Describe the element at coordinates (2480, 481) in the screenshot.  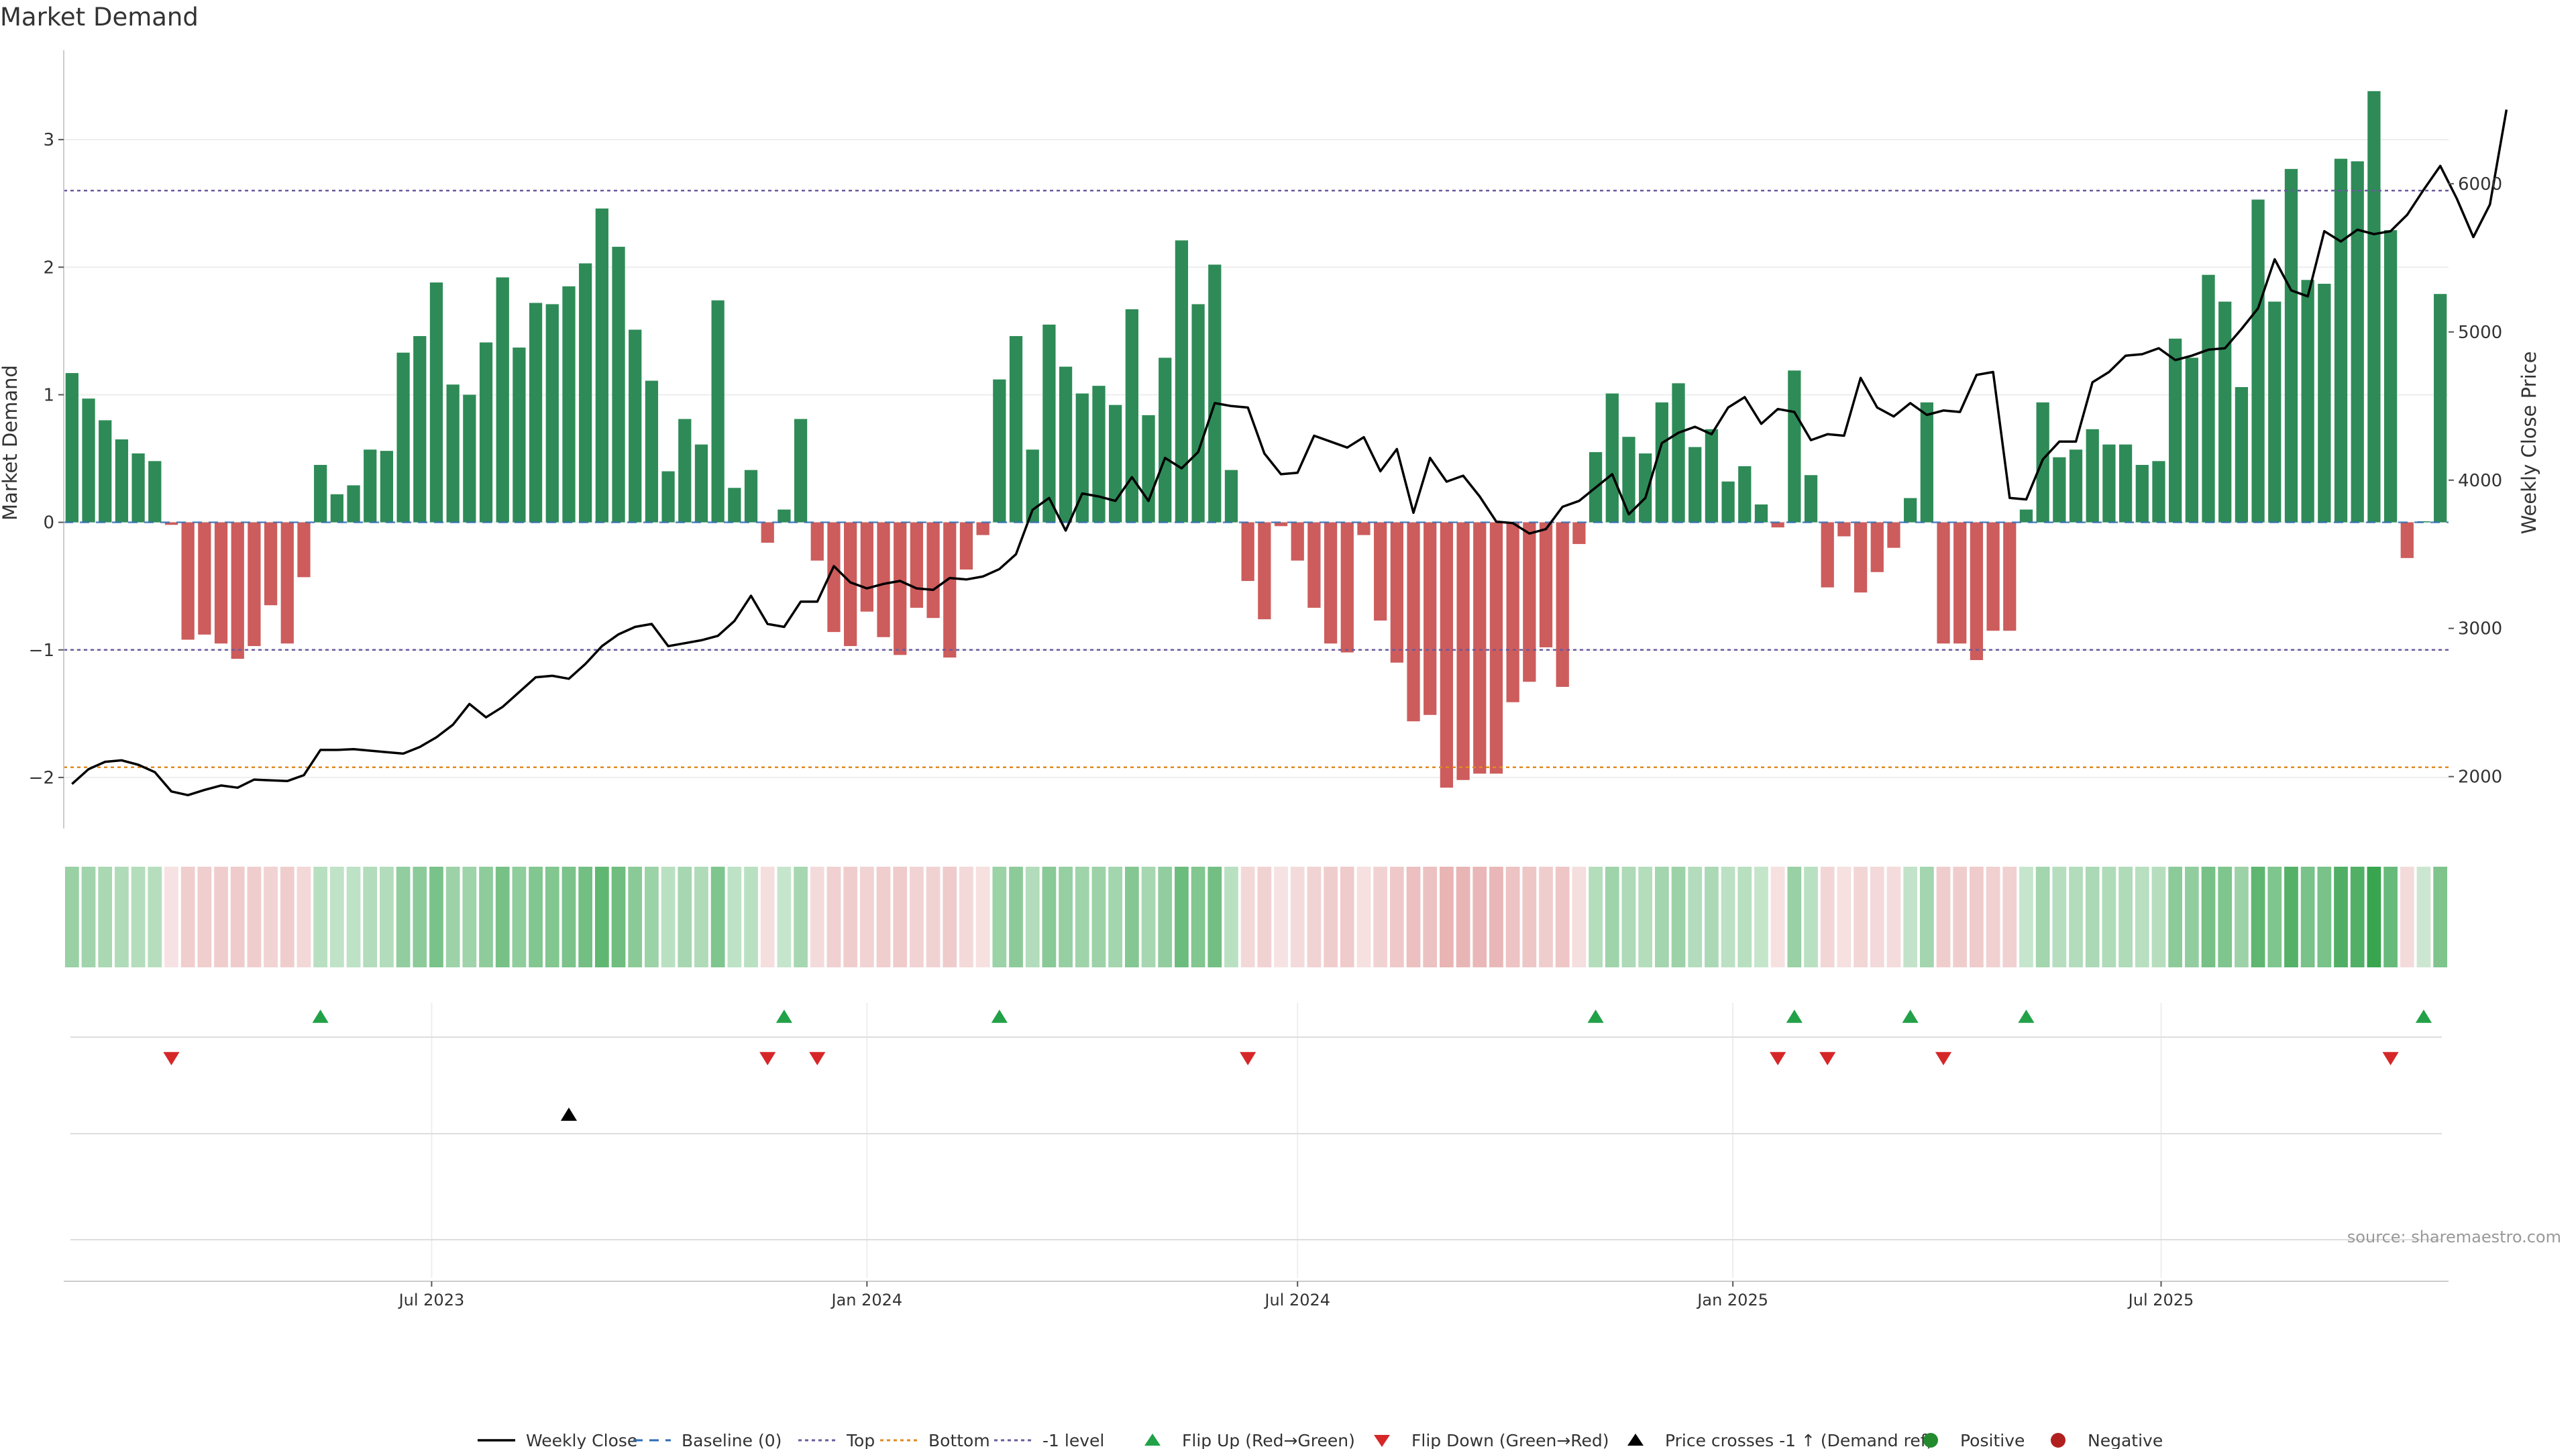
I see `y-tick-label-right: 4000` at that location.